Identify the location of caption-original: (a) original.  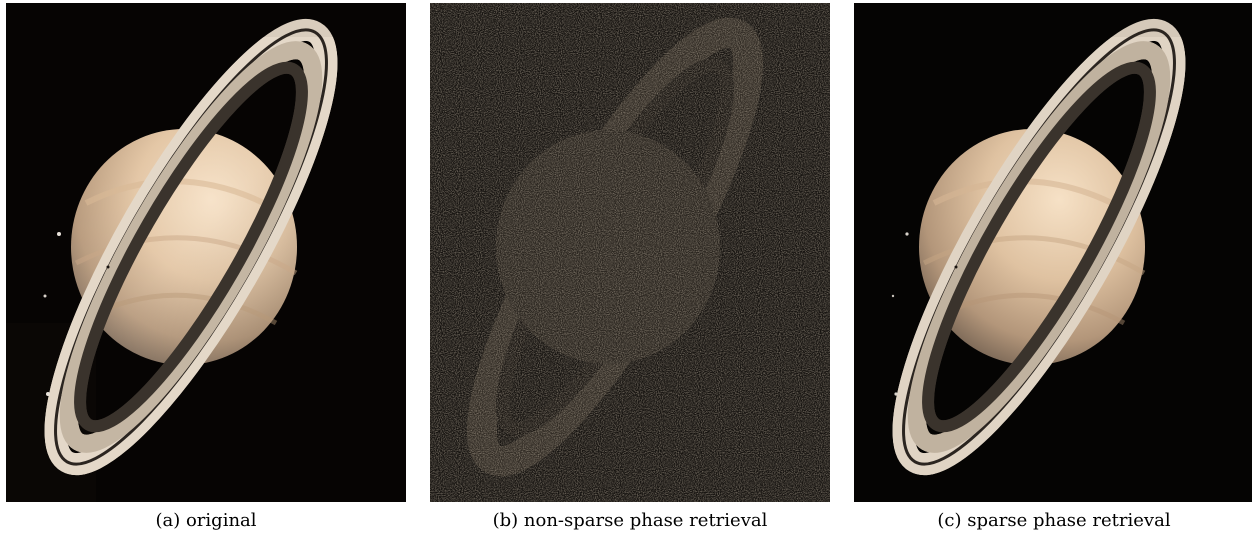
(206, 520).